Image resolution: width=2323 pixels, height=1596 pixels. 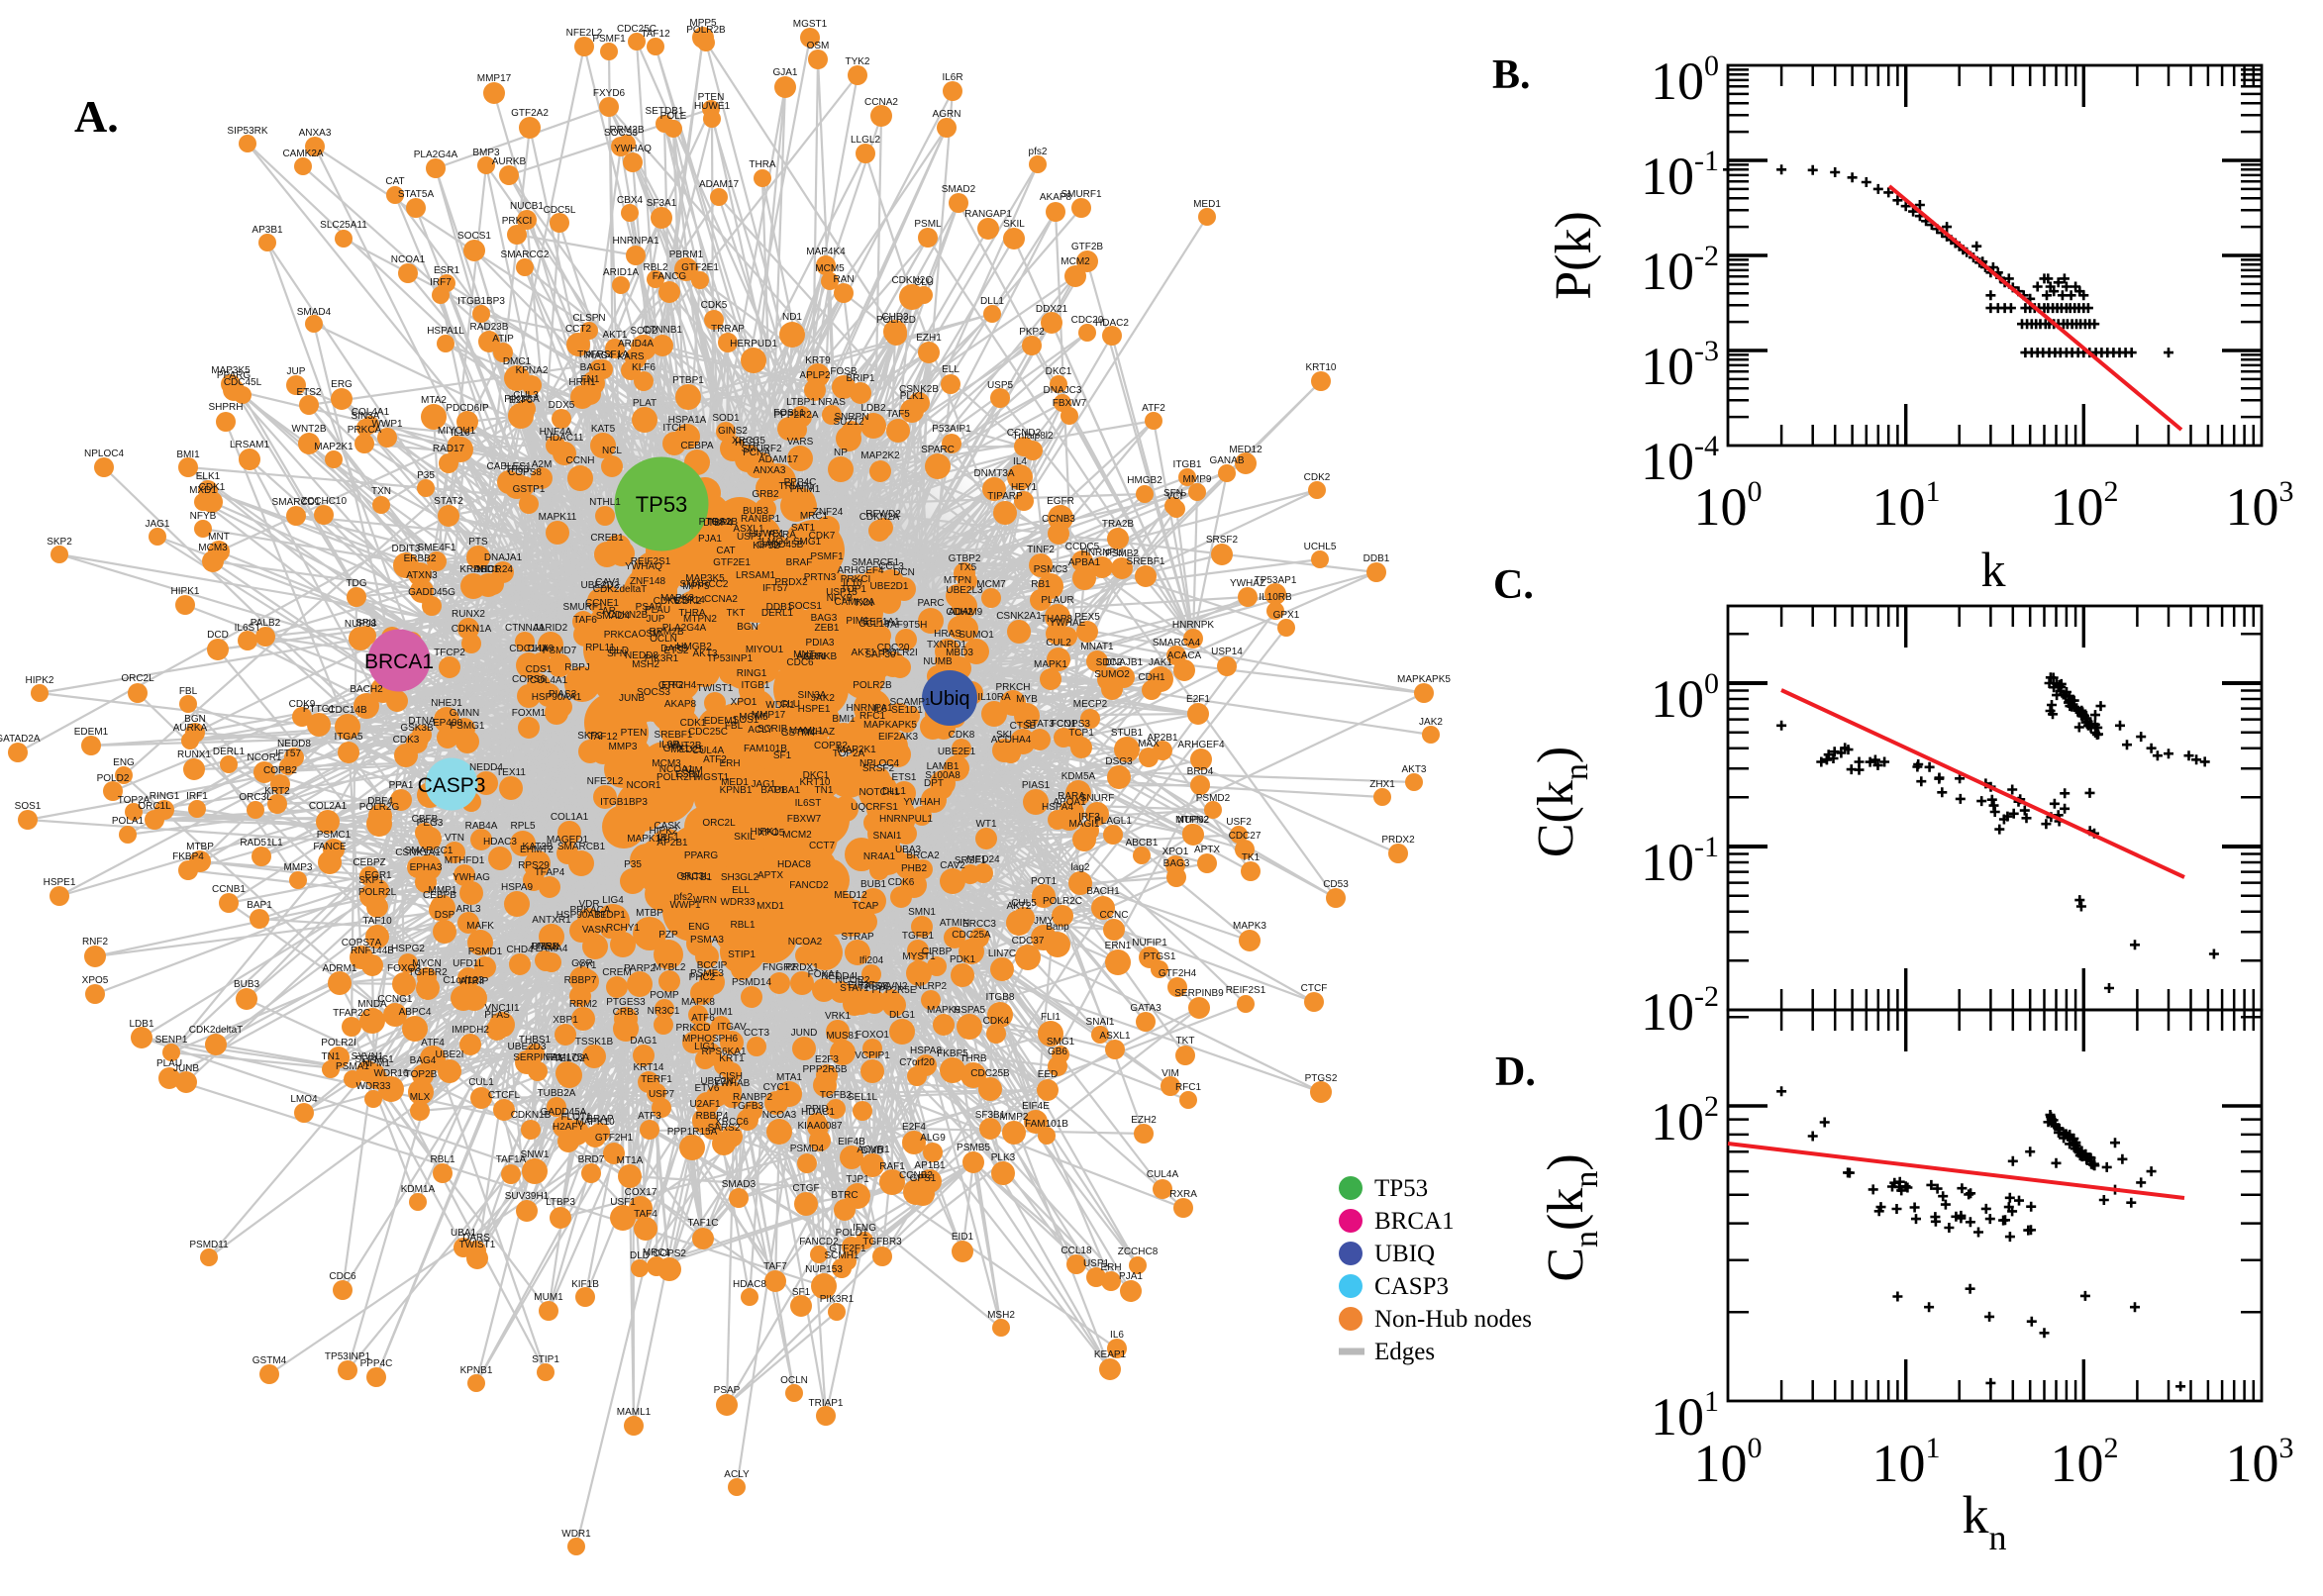 What do you see at coordinates (188, 856) in the screenshot?
I see `svg-text: FKBP4` at bounding box center [188, 856].